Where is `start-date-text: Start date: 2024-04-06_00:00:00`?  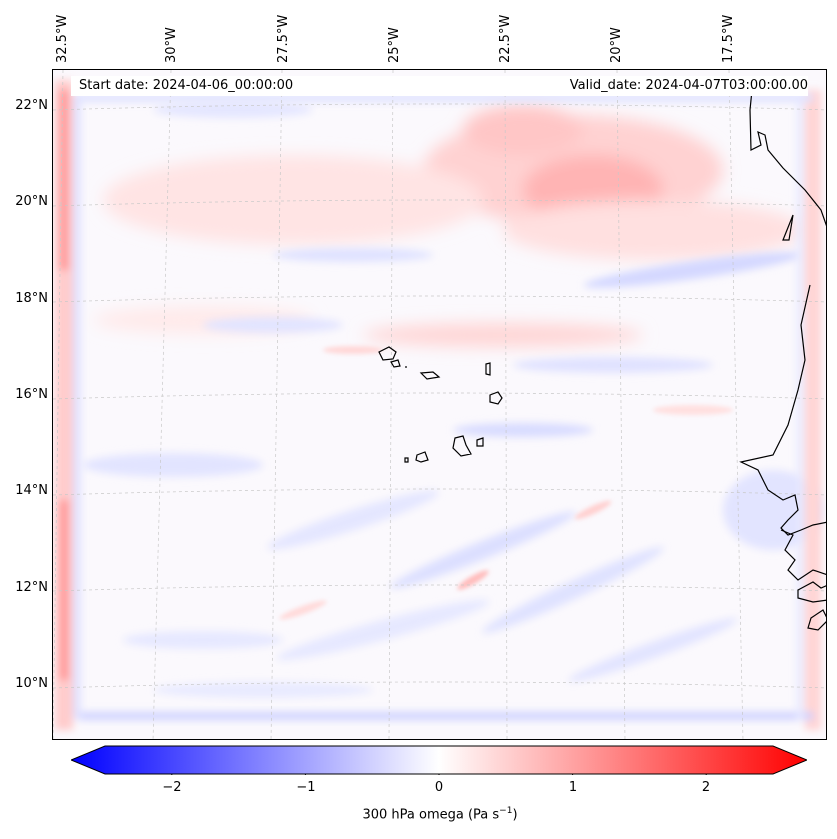 start-date-text: Start date: 2024-04-06_00:00:00 is located at coordinates (186, 85).